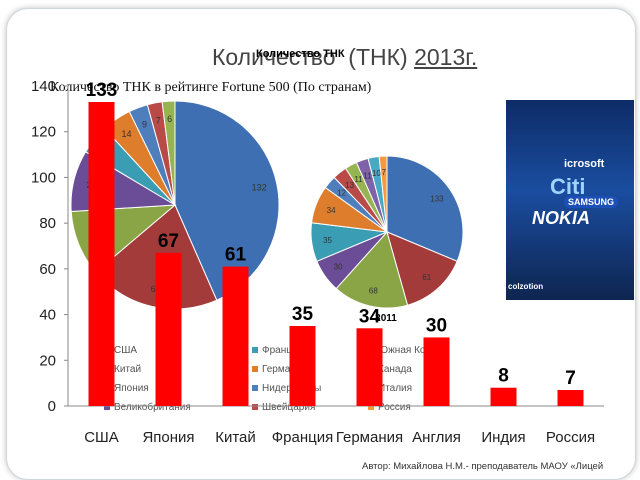  I want to click on legend-label: Италия, so click(395, 388).